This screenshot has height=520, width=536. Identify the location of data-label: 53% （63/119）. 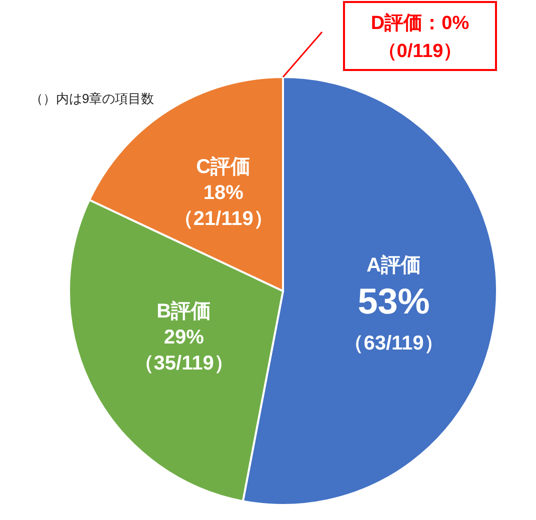
(394, 317).